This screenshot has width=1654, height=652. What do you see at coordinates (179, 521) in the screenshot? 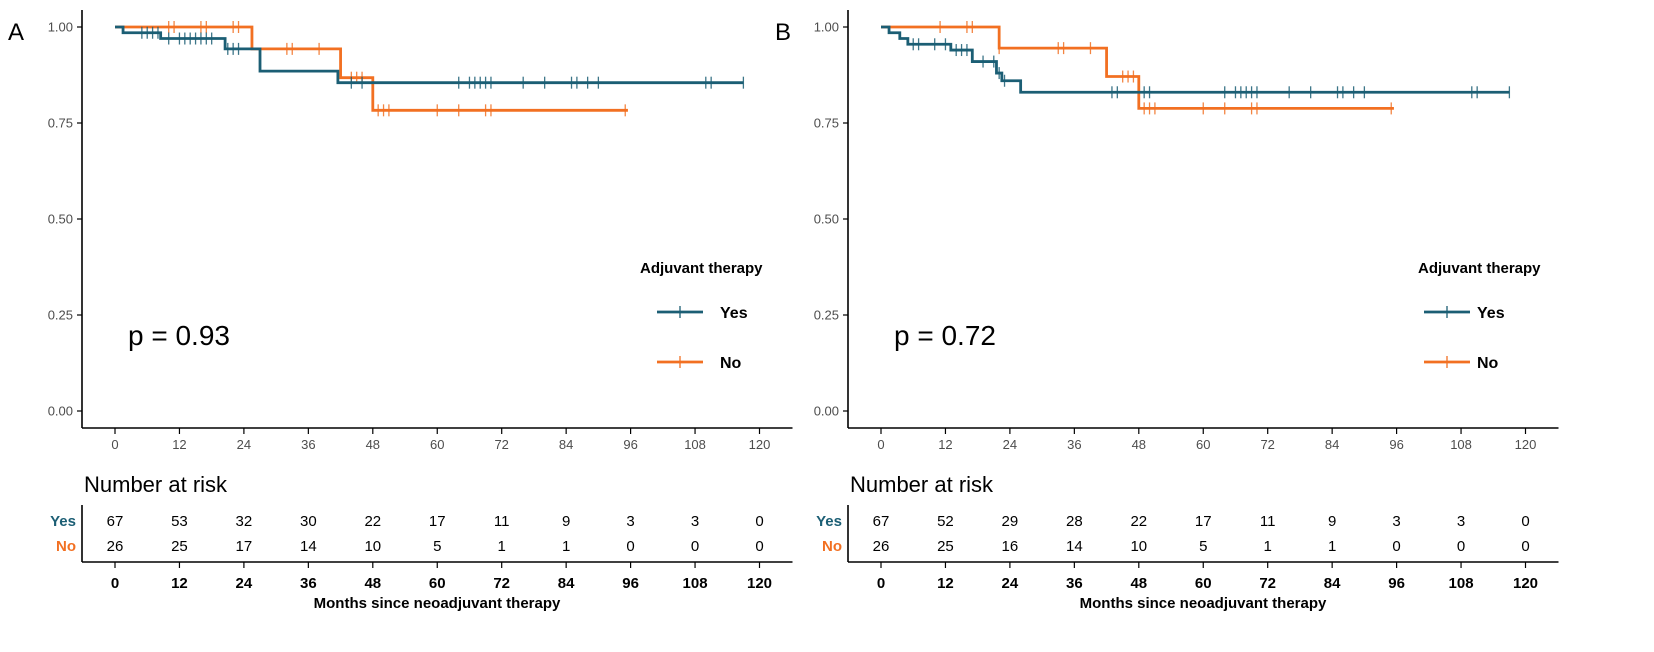
I see `risk-count: 53` at bounding box center [179, 521].